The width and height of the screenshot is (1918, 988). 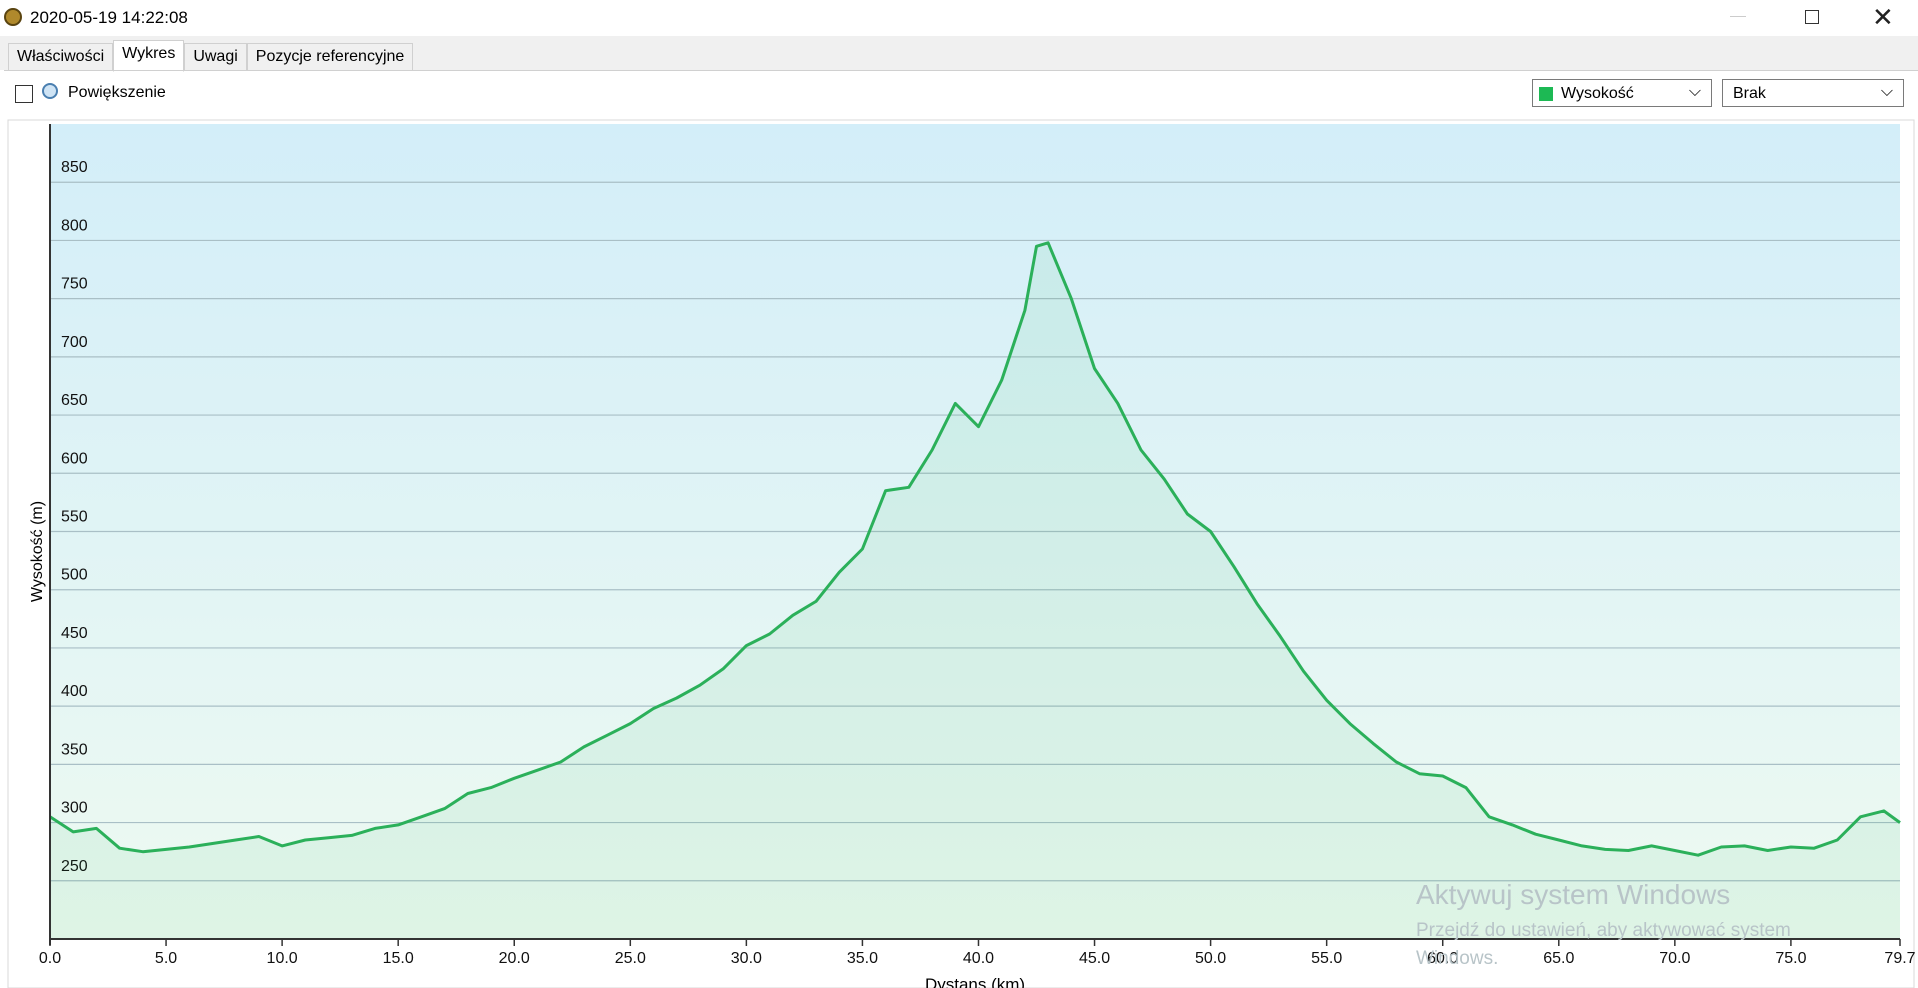 What do you see at coordinates (330, 57) in the screenshot?
I see `tab: Pozycje referencyjne` at bounding box center [330, 57].